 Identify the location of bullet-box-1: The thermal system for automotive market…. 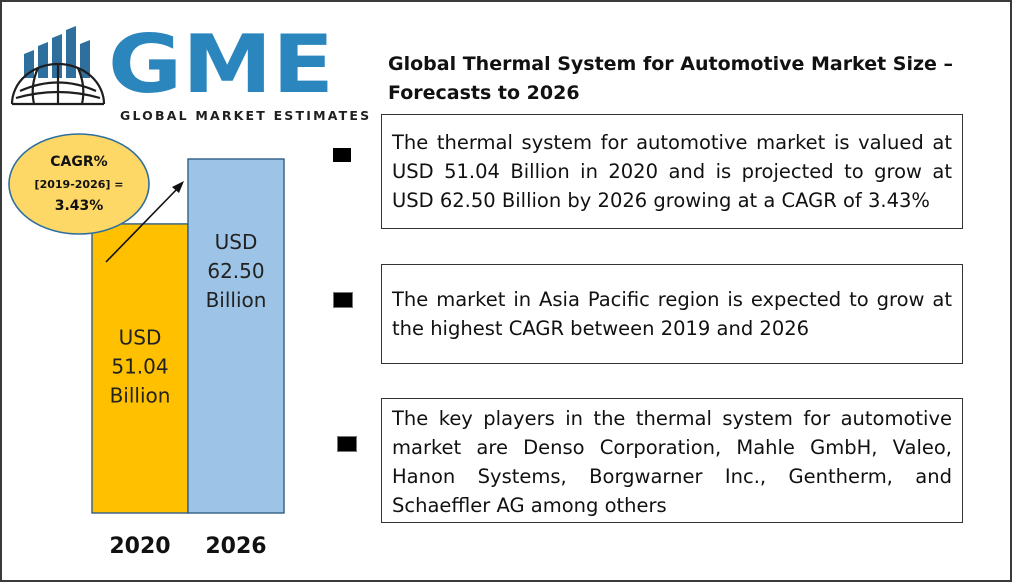
(672, 171).